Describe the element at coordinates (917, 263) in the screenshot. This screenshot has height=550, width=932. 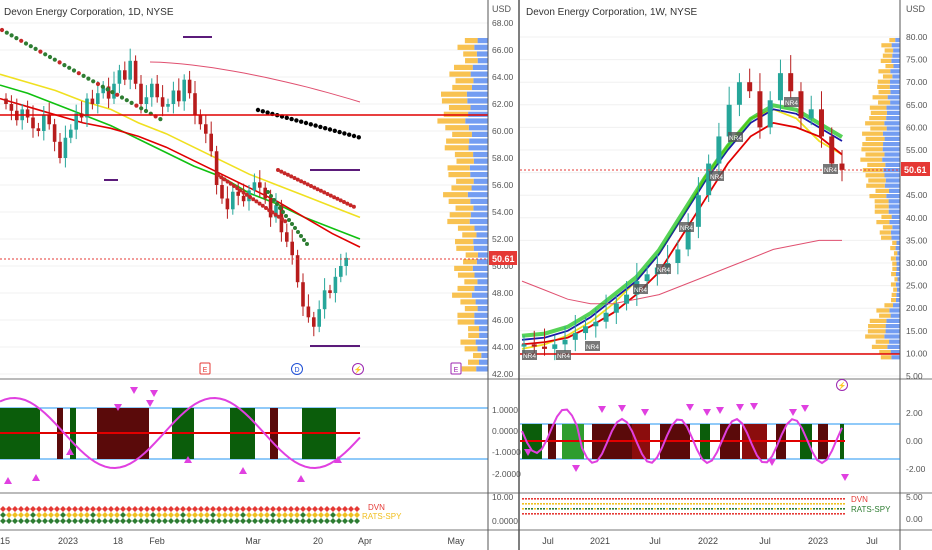
I see `right-y-tick: 30.00` at that location.